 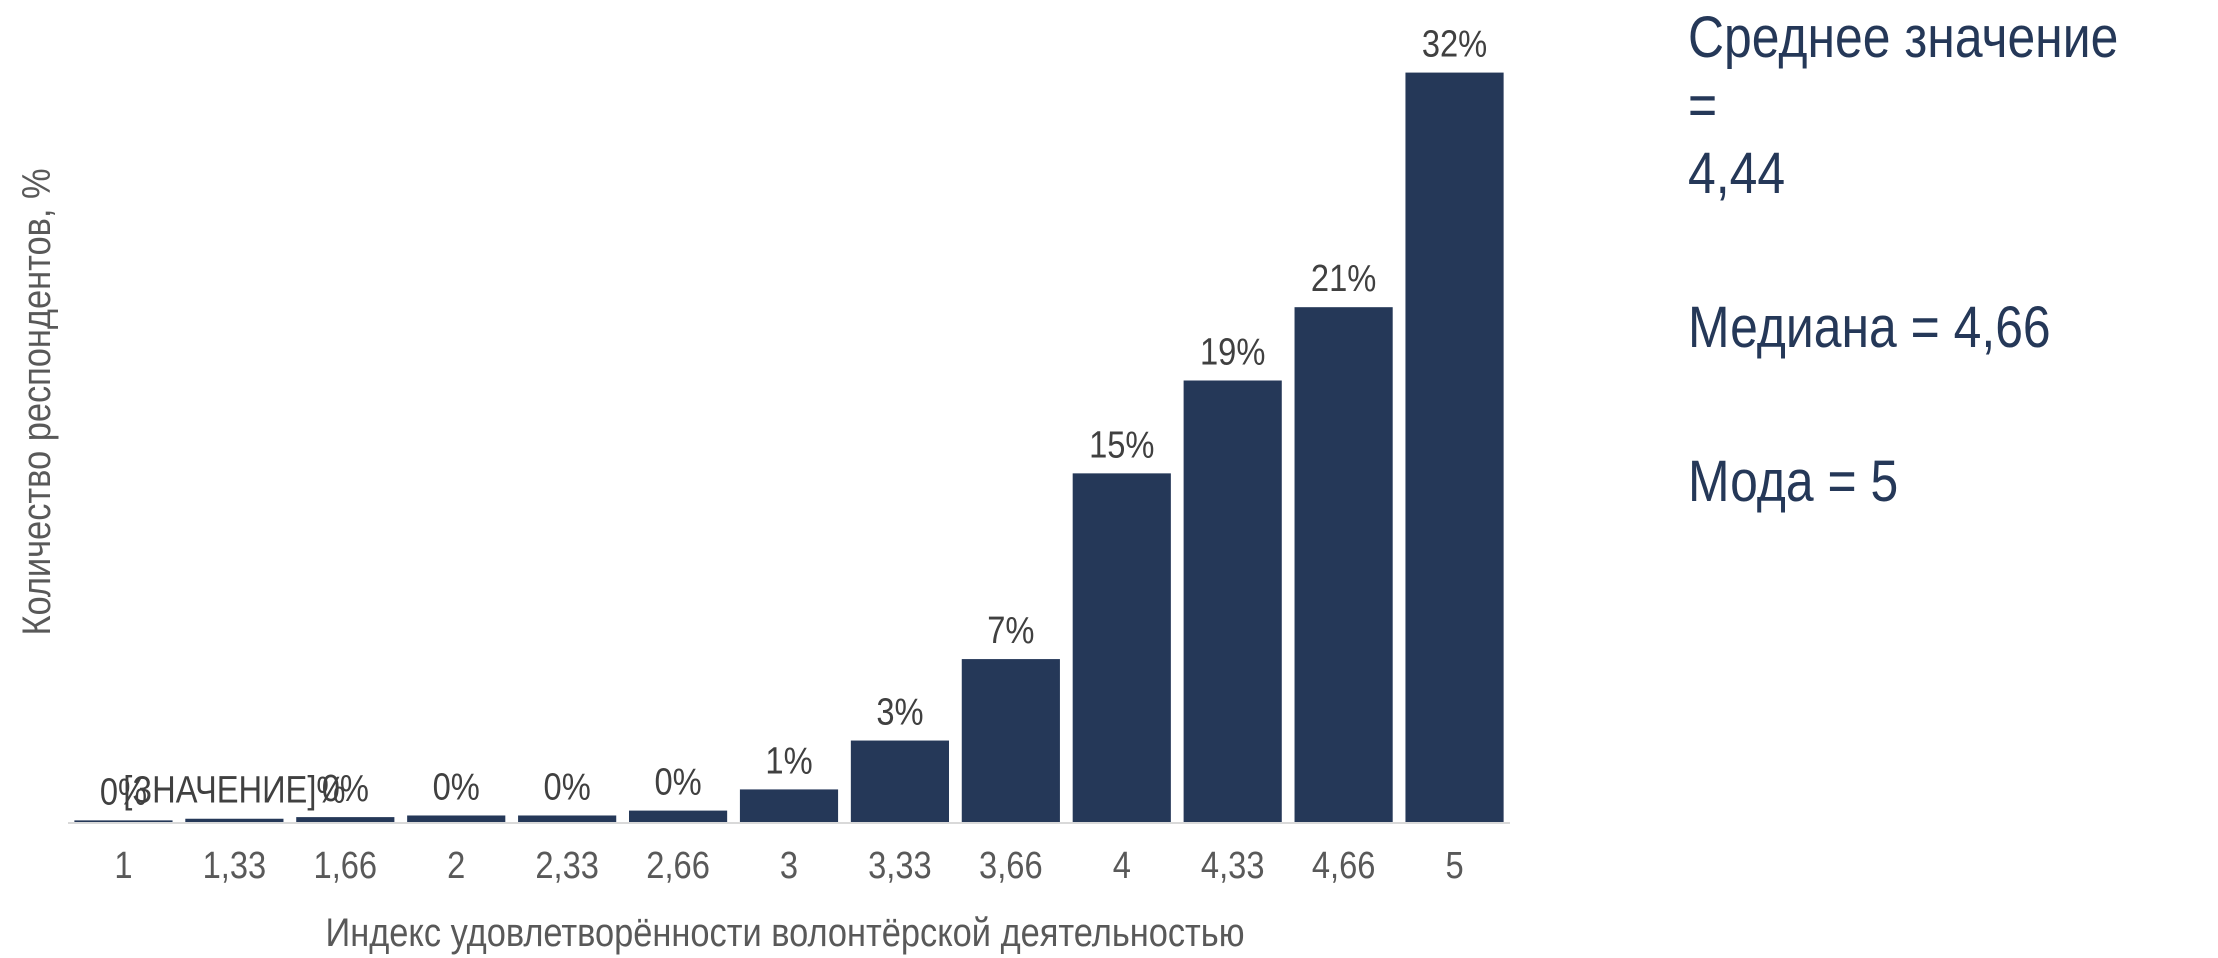 What do you see at coordinates (899, 711) in the screenshot?
I see `data-label: 3%` at bounding box center [899, 711].